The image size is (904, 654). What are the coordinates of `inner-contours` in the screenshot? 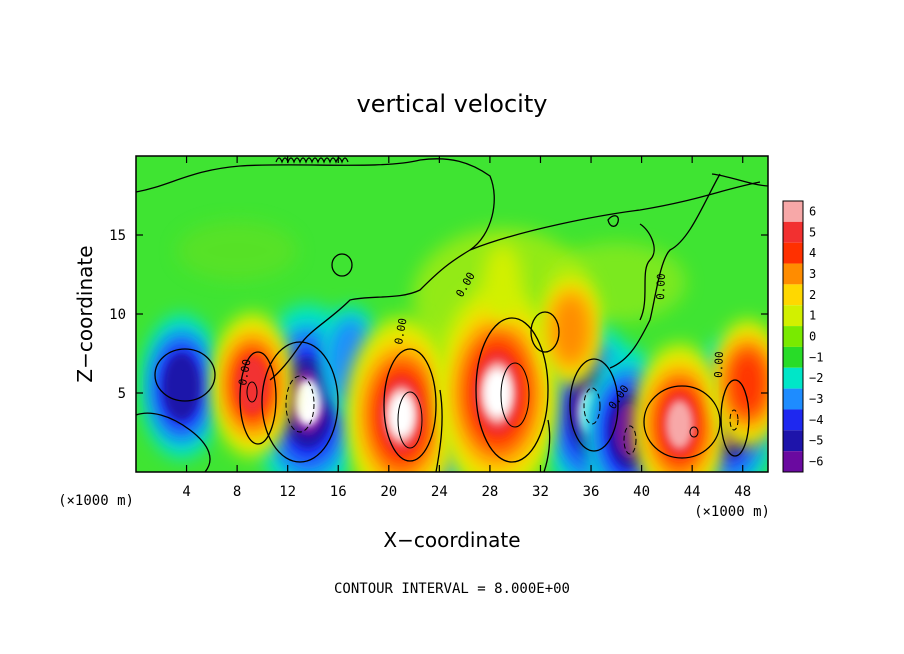 It's located at (472, 405).